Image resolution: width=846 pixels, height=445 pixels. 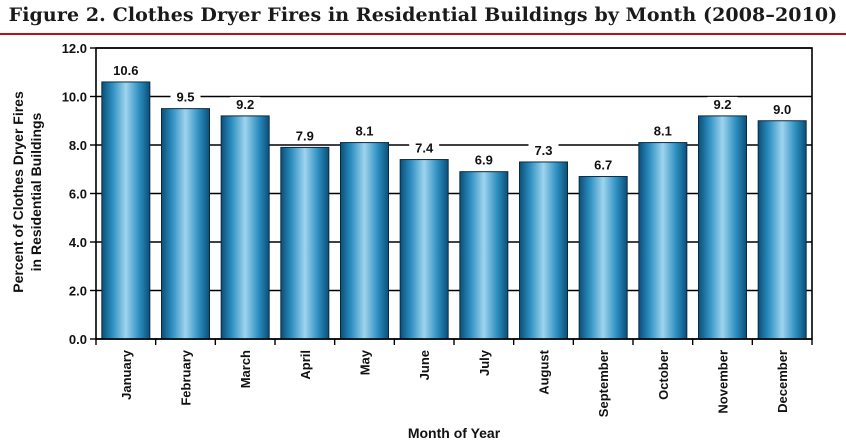 What do you see at coordinates (663, 241) in the screenshot?
I see `bar-october` at bounding box center [663, 241].